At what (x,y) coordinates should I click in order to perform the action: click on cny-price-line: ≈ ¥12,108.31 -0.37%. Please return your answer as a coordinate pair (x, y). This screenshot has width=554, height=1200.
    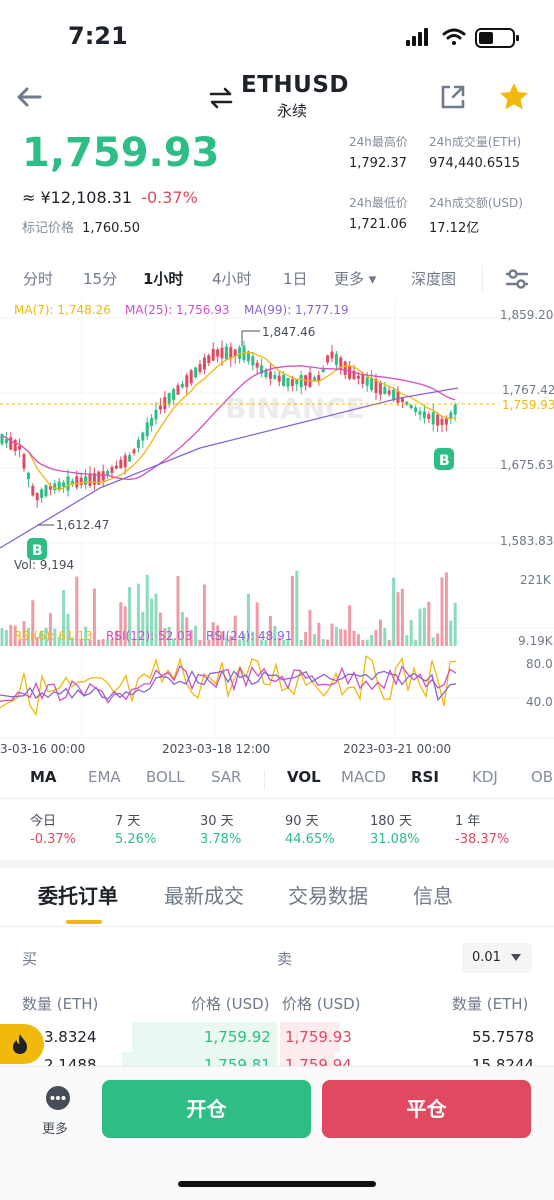
    Looking at the image, I should click on (110, 197).